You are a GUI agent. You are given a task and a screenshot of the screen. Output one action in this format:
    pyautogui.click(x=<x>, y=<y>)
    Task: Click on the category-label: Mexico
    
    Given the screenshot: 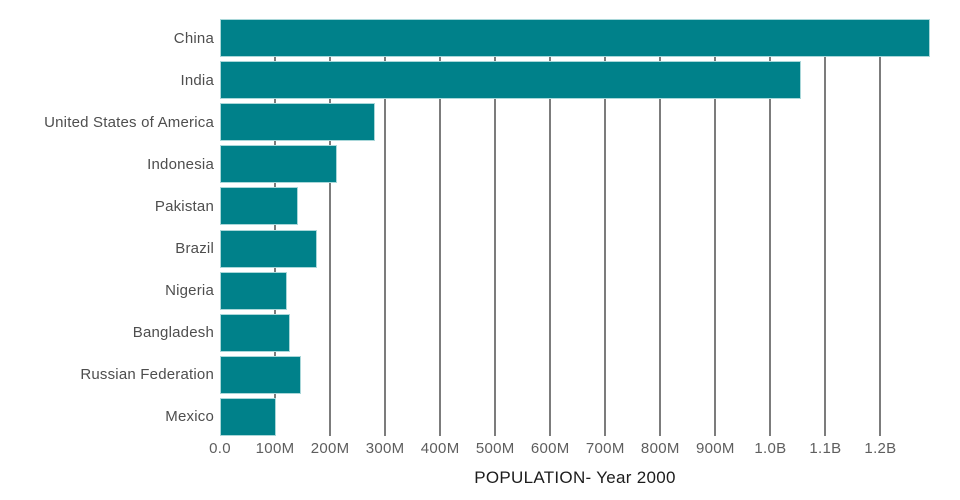 What is the action you would take?
    pyautogui.click(x=189, y=417)
    